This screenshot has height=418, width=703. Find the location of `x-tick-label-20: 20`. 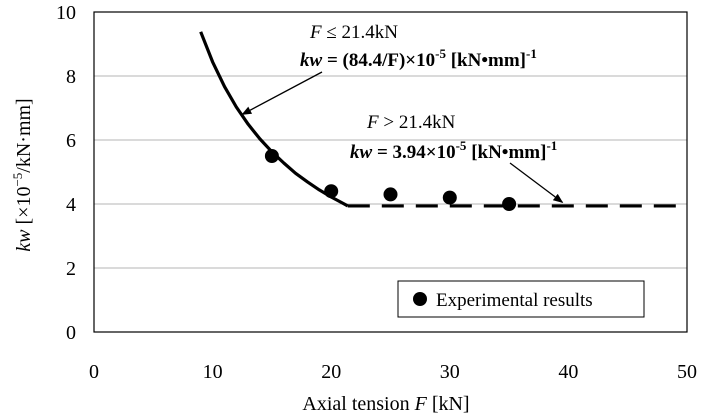

x-tick-label-20: 20 is located at coordinates (331, 372).